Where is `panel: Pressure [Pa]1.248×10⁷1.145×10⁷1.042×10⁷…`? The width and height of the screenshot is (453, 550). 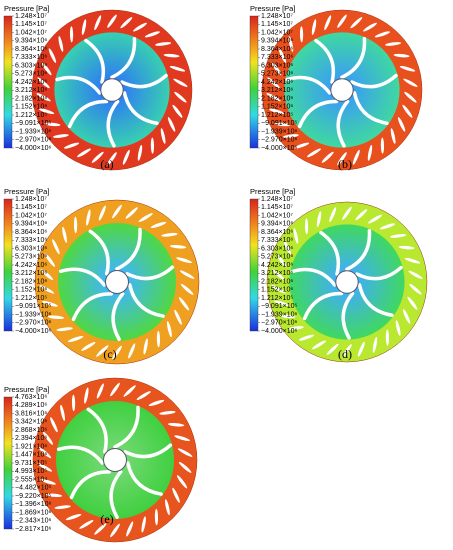
panel: Pressure [Pa]1.248×10⁷1.145×10⁷1.042×10⁷… is located at coordinates (98, 87).